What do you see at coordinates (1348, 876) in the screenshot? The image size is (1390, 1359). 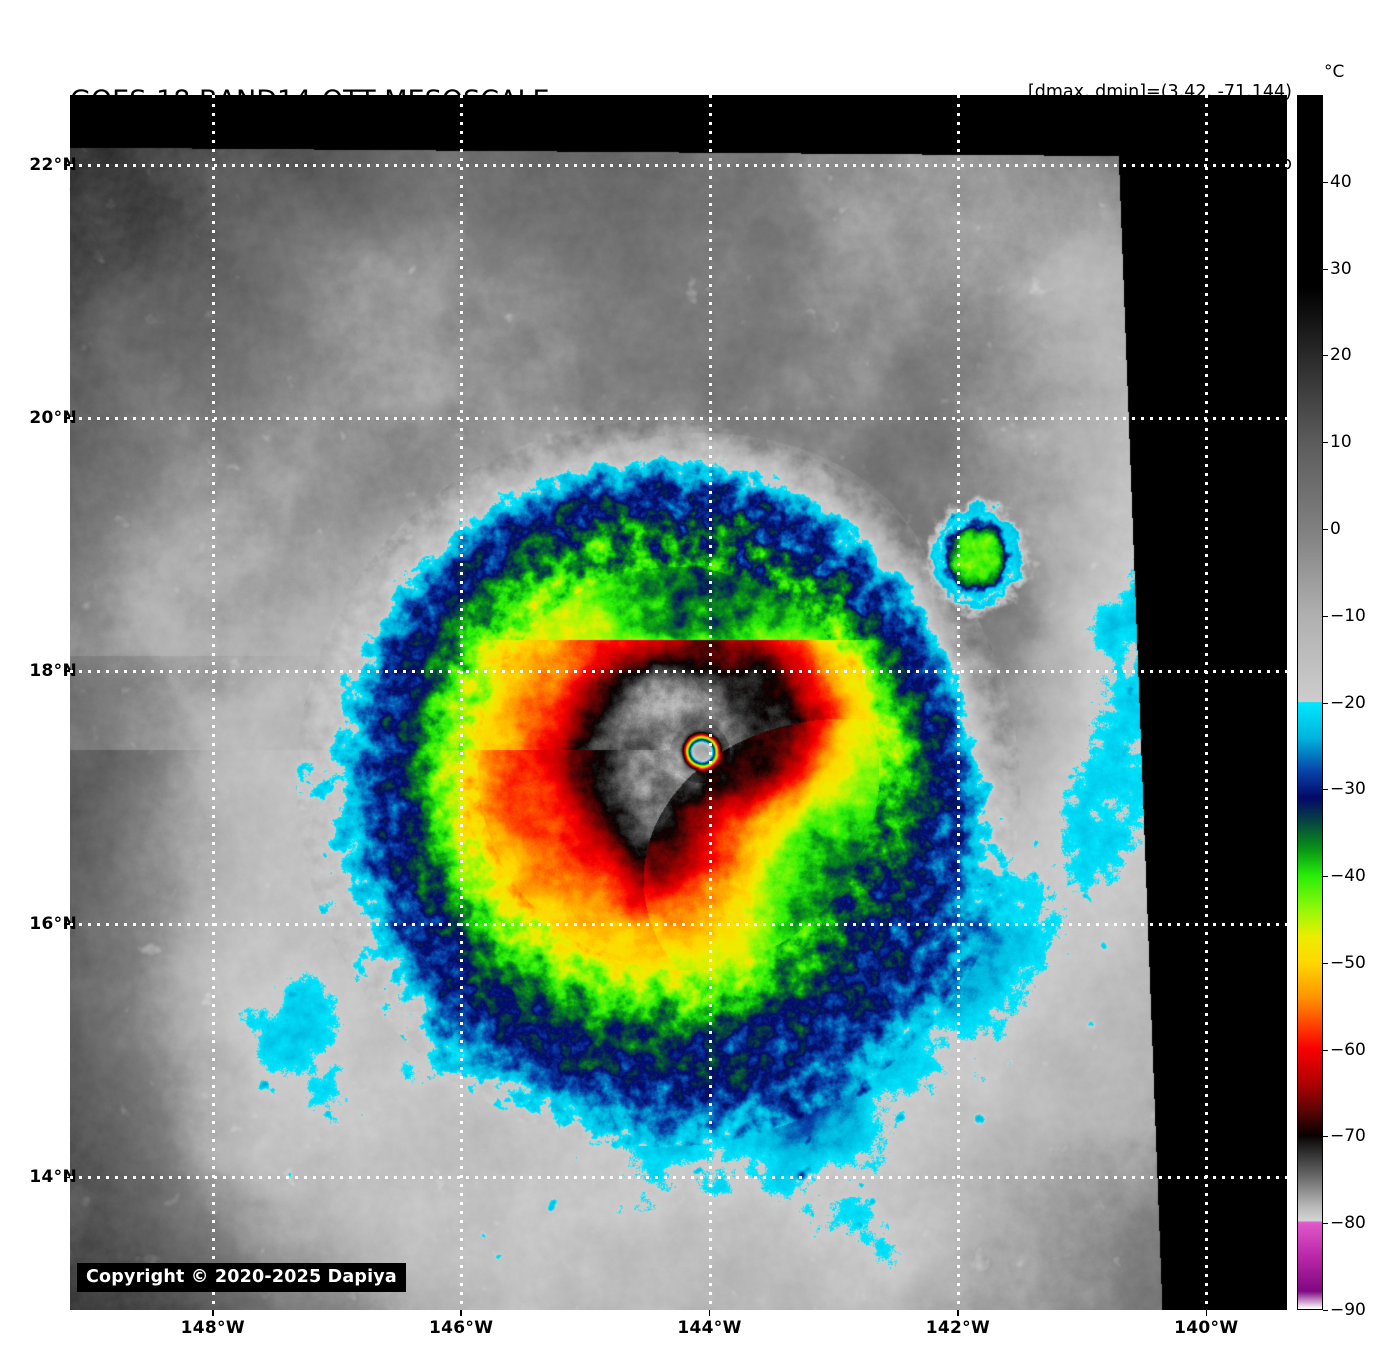 I see `colorbar-tick-label: −40` at bounding box center [1348, 876].